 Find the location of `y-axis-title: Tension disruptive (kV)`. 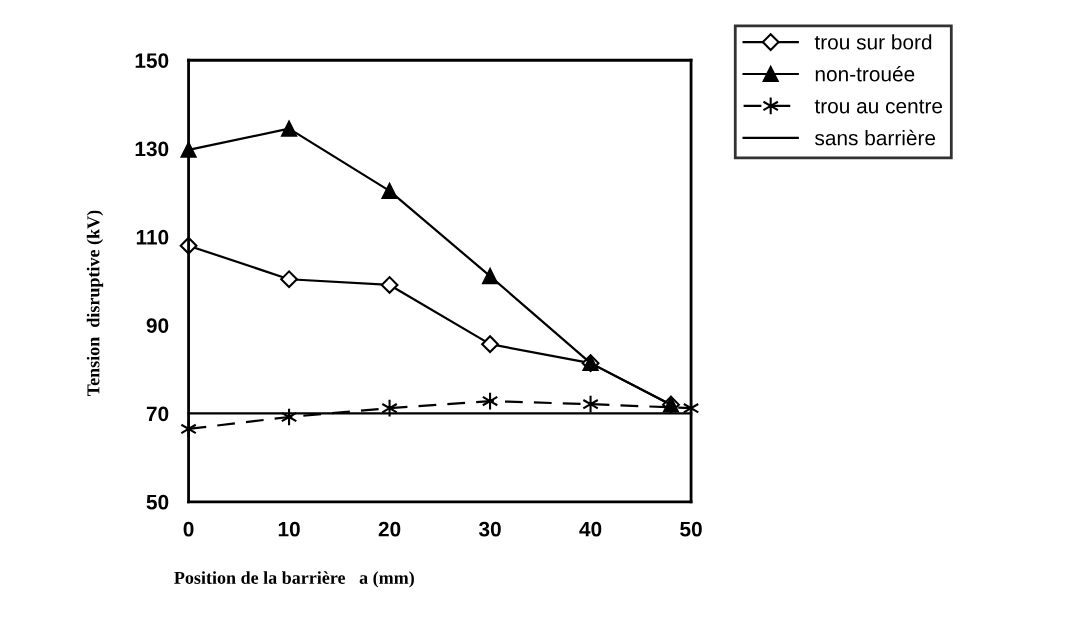

y-axis-title: Tension disruptive (kV) is located at coordinates (95, 303).